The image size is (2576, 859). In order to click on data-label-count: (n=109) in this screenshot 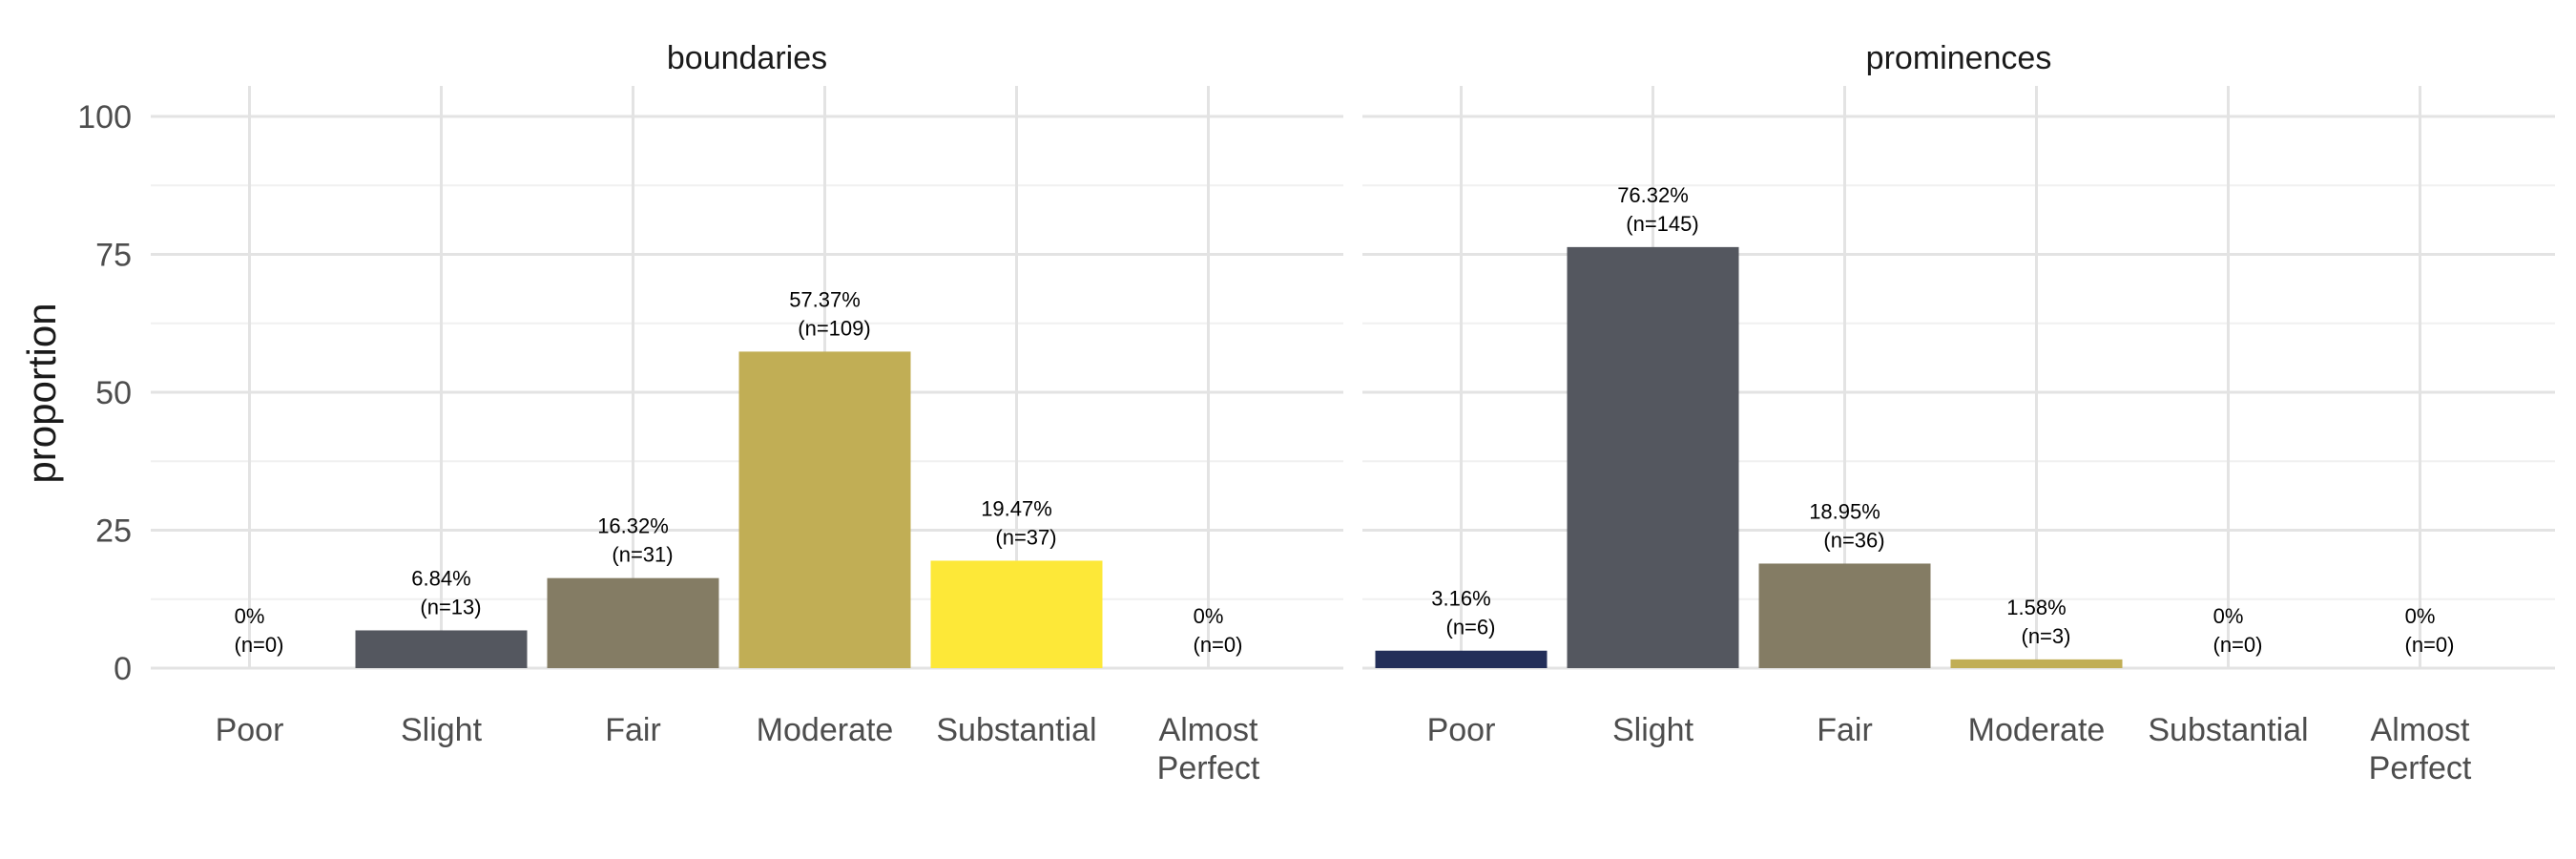, I will do `click(834, 328)`.